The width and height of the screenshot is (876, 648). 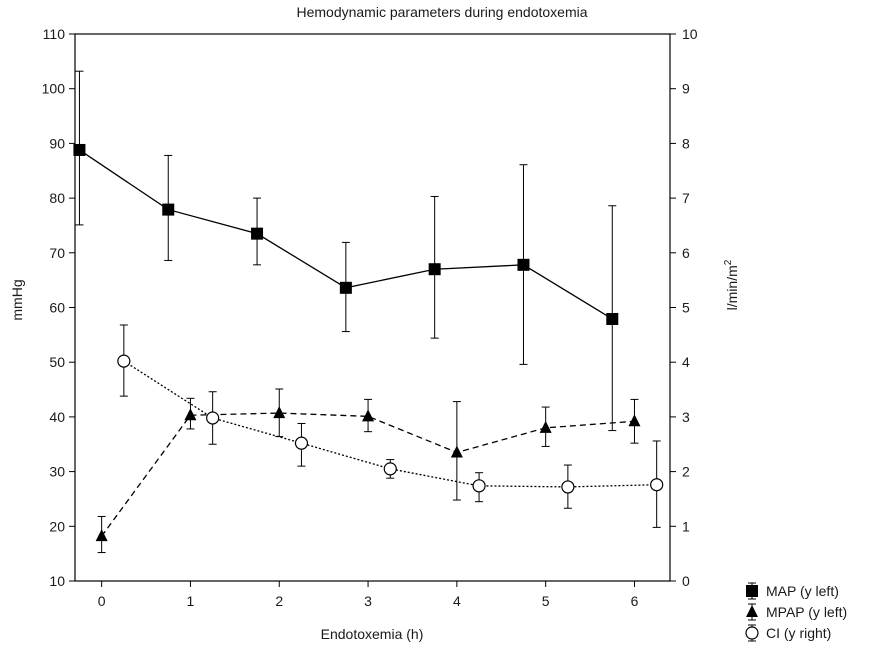 What do you see at coordinates (57, 198) in the screenshot?
I see `y-left-tick-label: 80` at bounding box center [57, 198].